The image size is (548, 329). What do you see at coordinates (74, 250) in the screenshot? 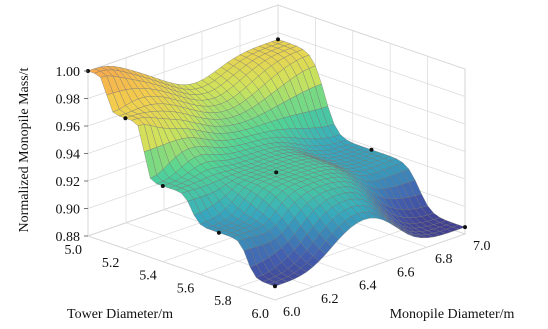
I see `x-tick-label: 5.0` at bounding box center [74, 250].